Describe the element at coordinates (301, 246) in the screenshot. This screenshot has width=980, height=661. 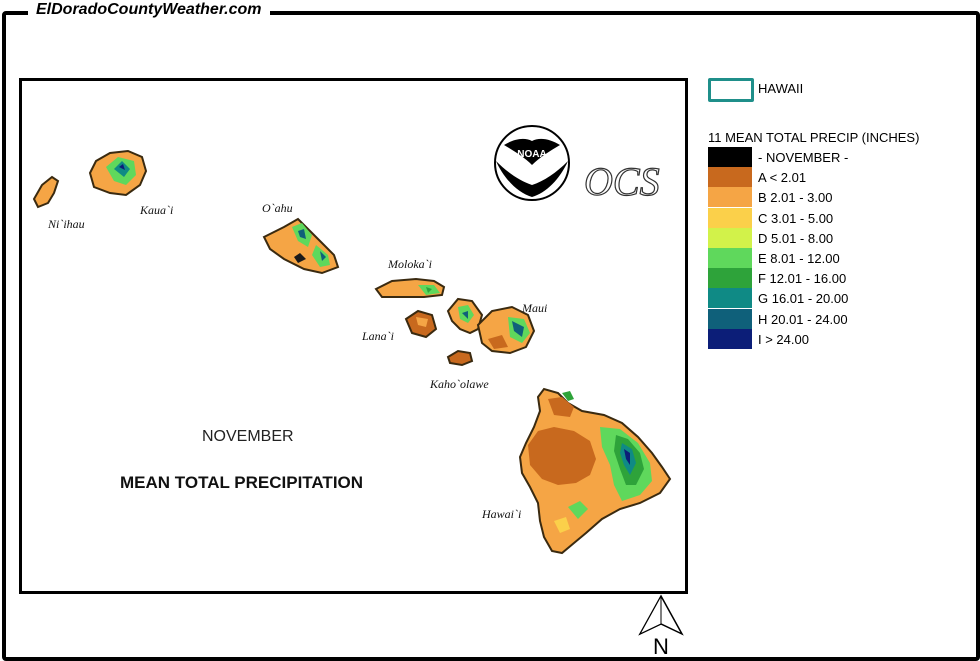
I see `island-oahu` at that location.